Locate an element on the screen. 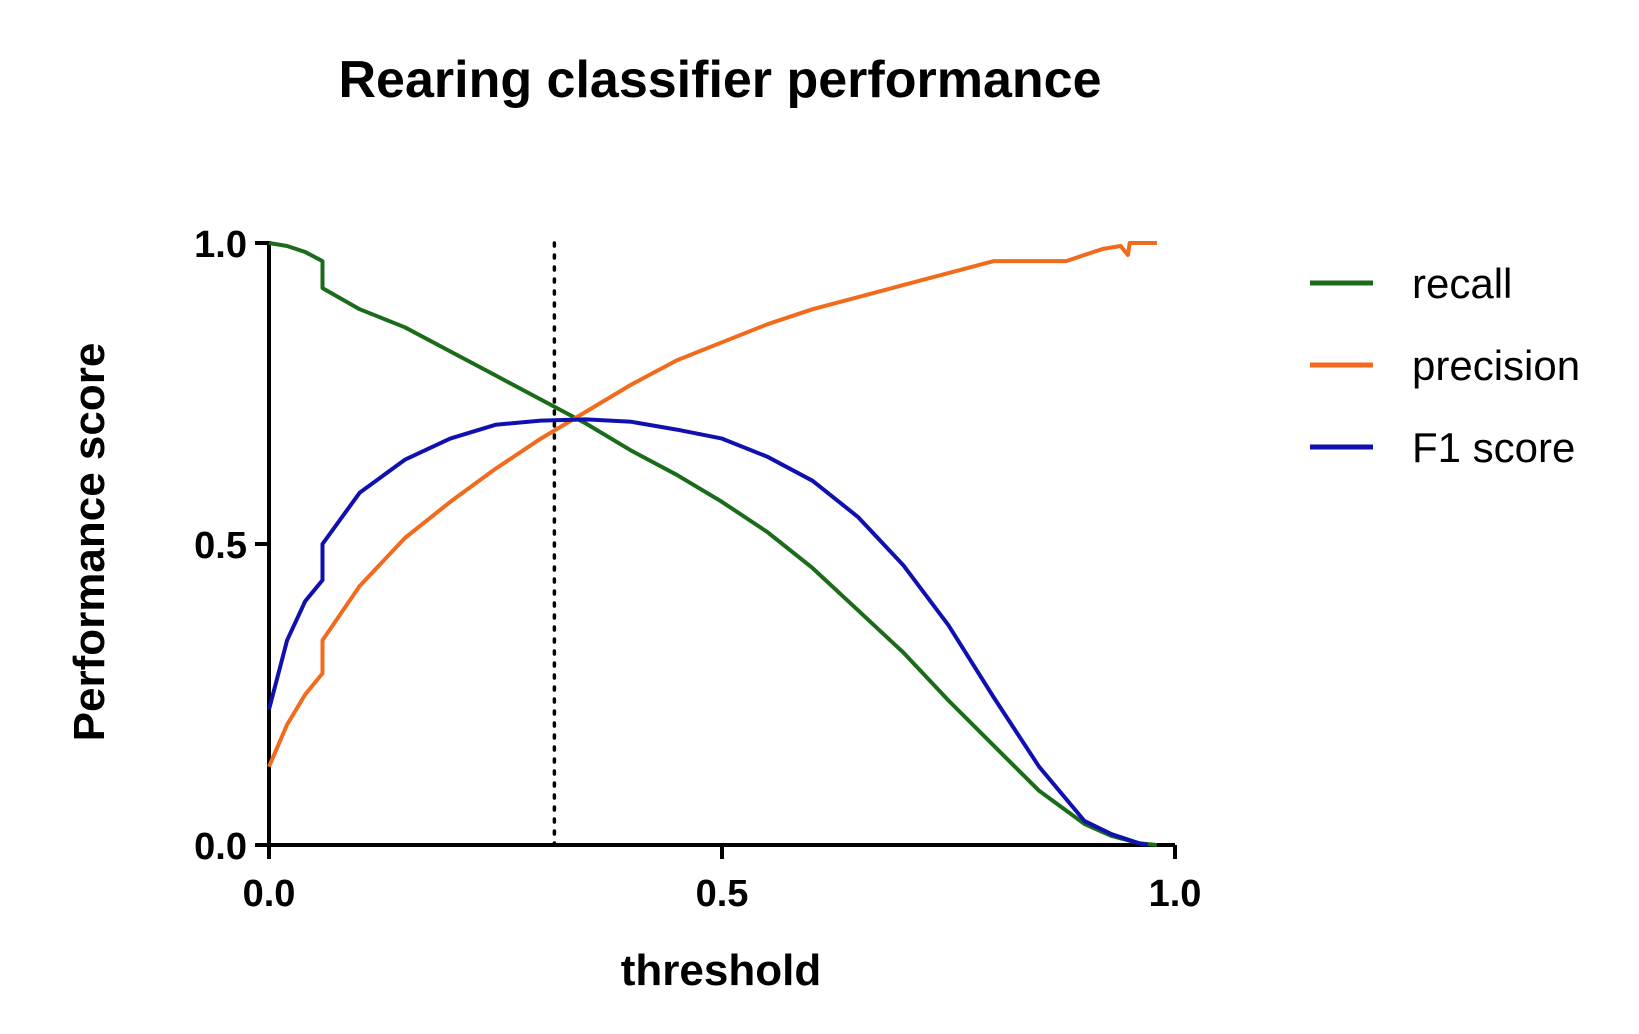 Image resolution: width=1639 pixels, height=1034 pixels. x-tick-label: 0.0 is located at coordinates (269, 894).